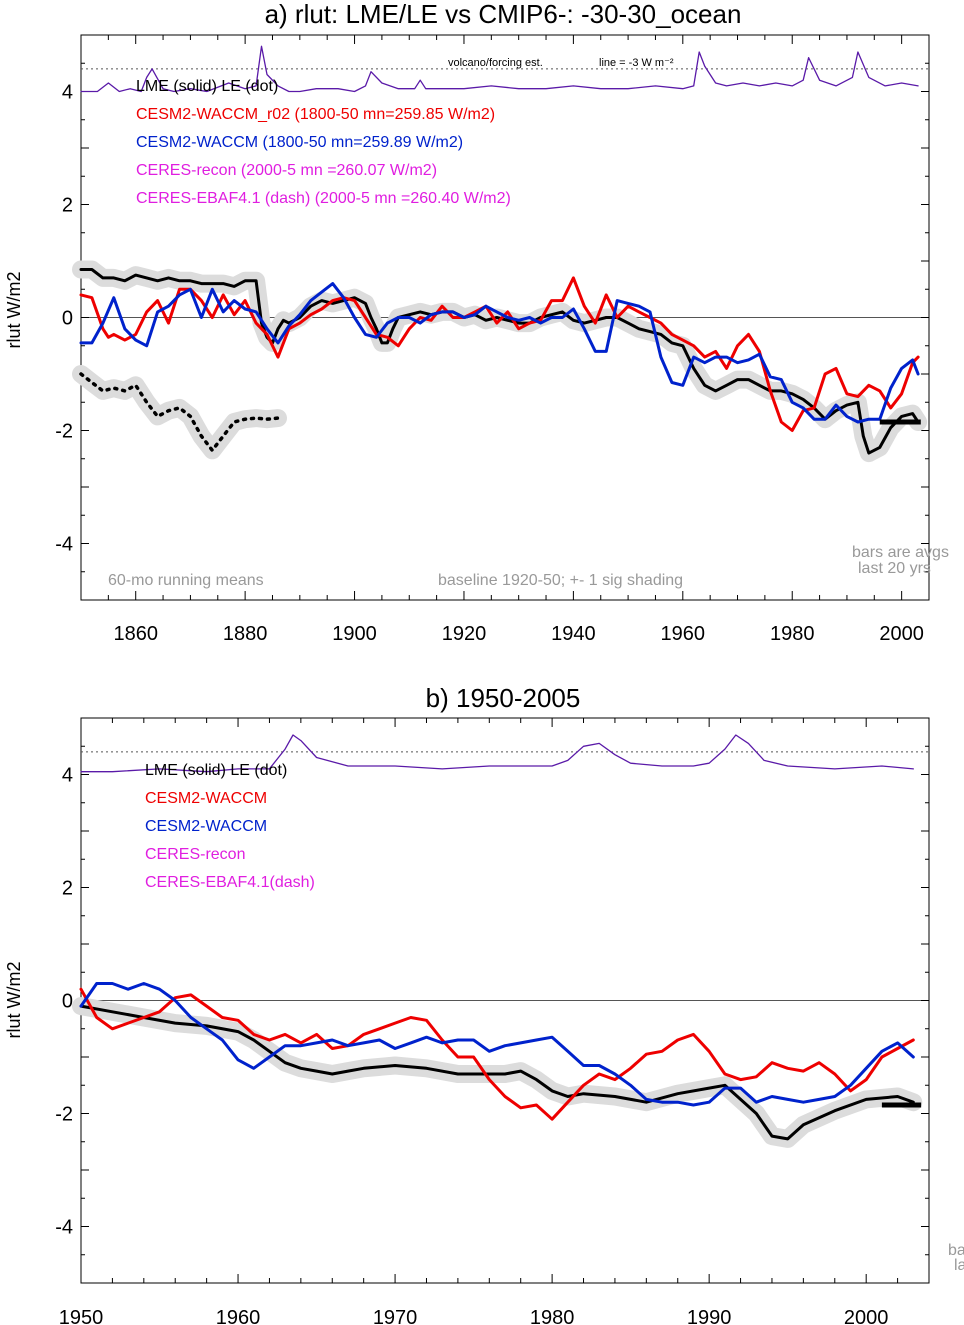 This screenshot has height=1325, width=964. I want to click on x-tick-label: 1880, so click(245, 634).